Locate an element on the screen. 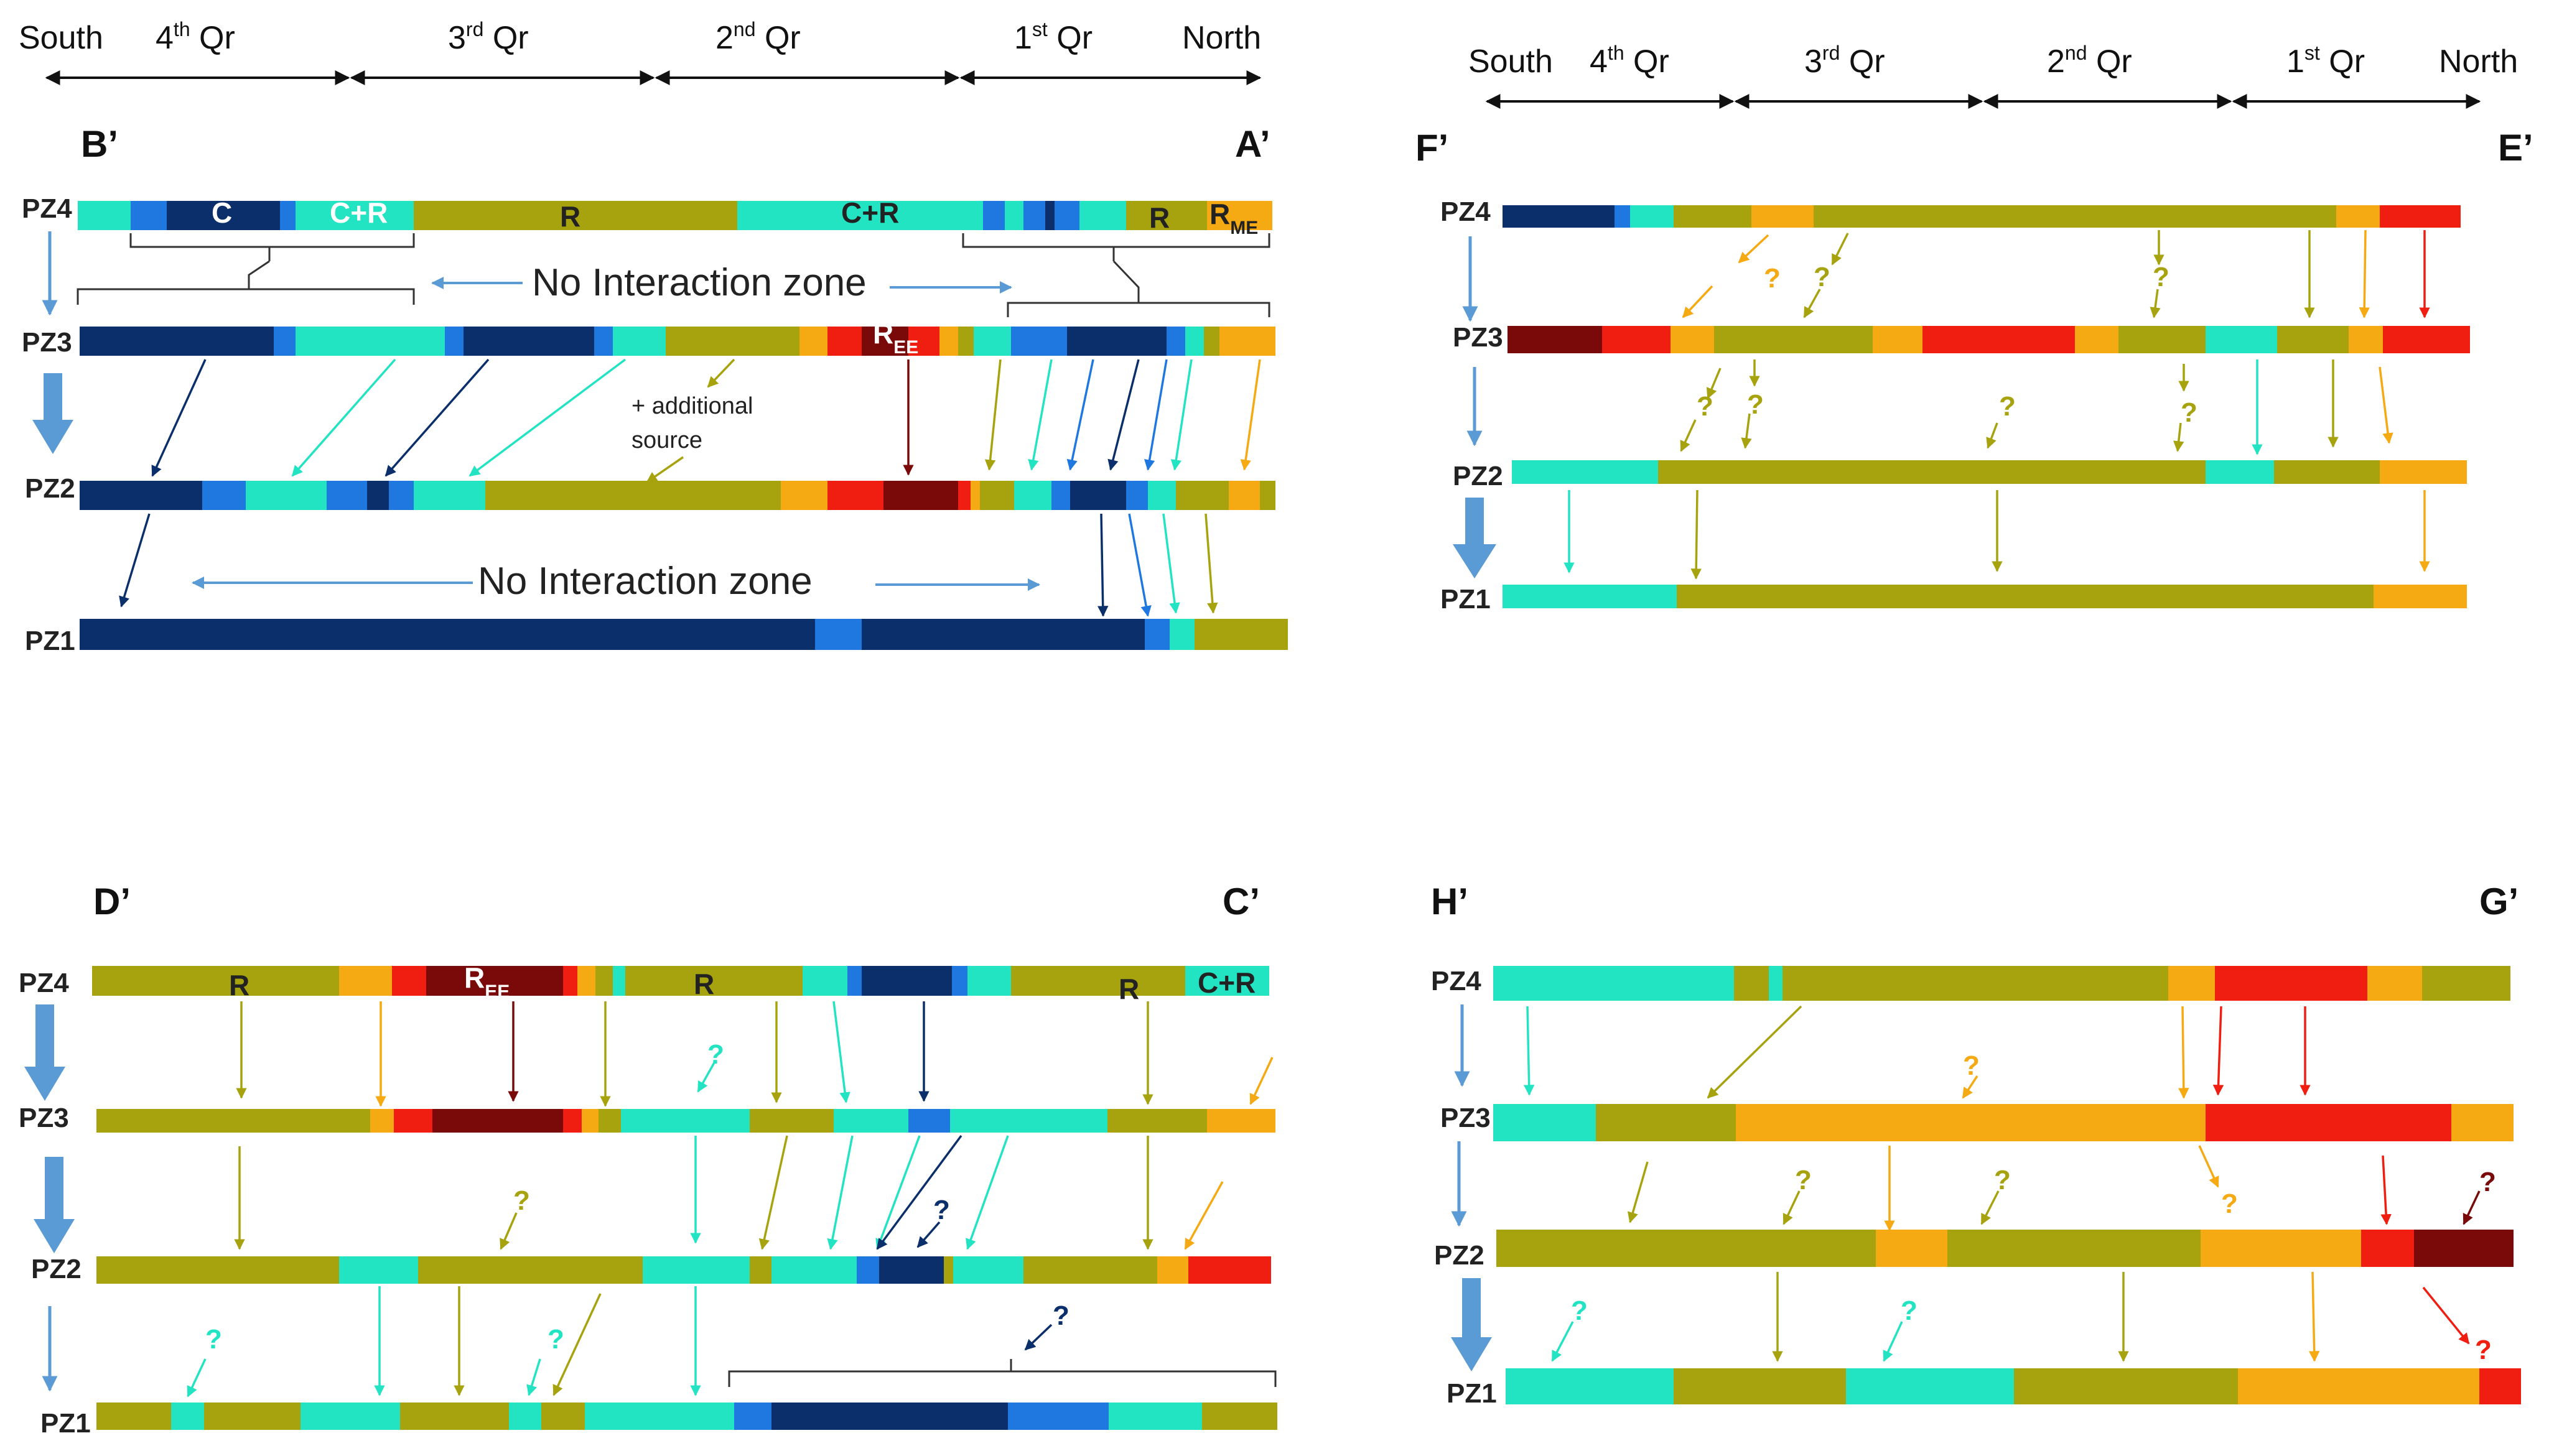 The image size is (2549, 1456). hg-q-3: ? is located at coordinates (2002, 1180).